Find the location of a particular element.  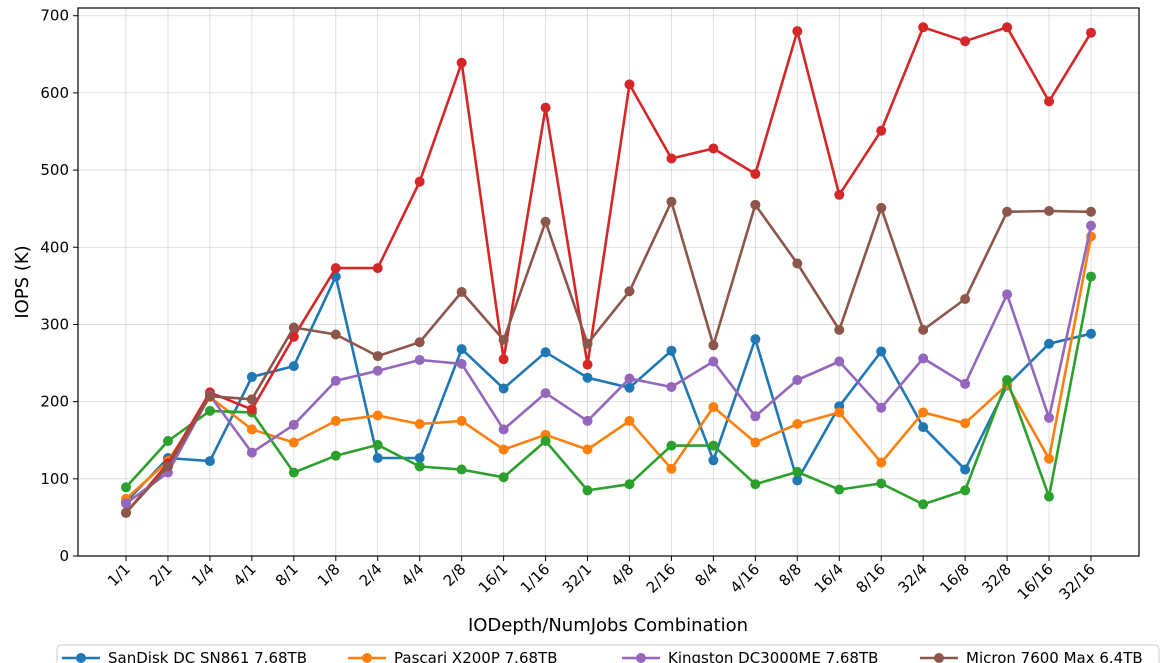

legend-label: SanDisk DC SN861 7.68TB is located at coordinates (207, 656).